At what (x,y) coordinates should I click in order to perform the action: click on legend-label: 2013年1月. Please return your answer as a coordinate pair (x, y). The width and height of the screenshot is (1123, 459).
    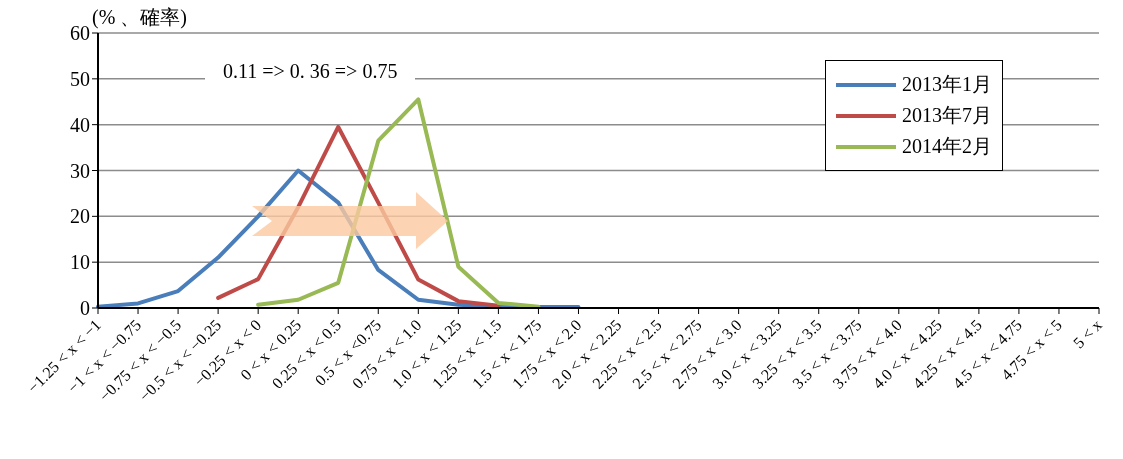
    Looking at the image, I should click on (947, 84).